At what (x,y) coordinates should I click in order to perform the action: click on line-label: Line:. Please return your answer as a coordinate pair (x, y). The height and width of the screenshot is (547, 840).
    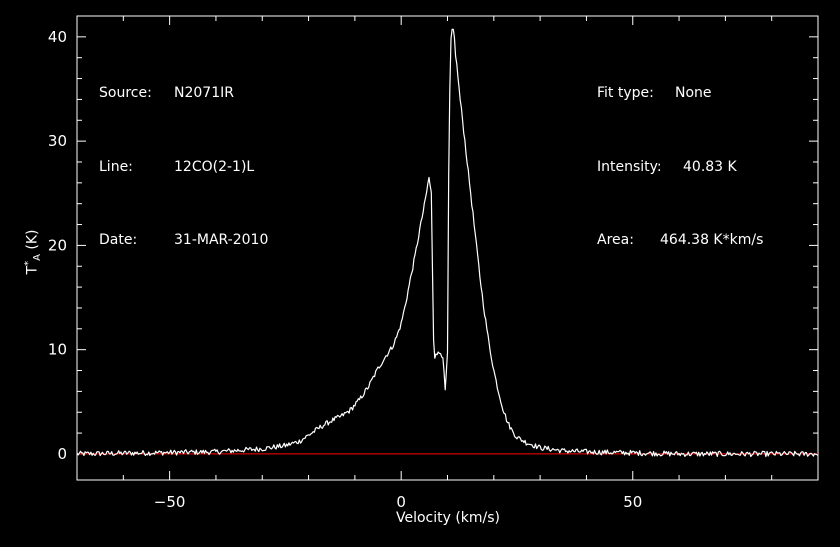
    Looking at the image, I should click on (116, 166).